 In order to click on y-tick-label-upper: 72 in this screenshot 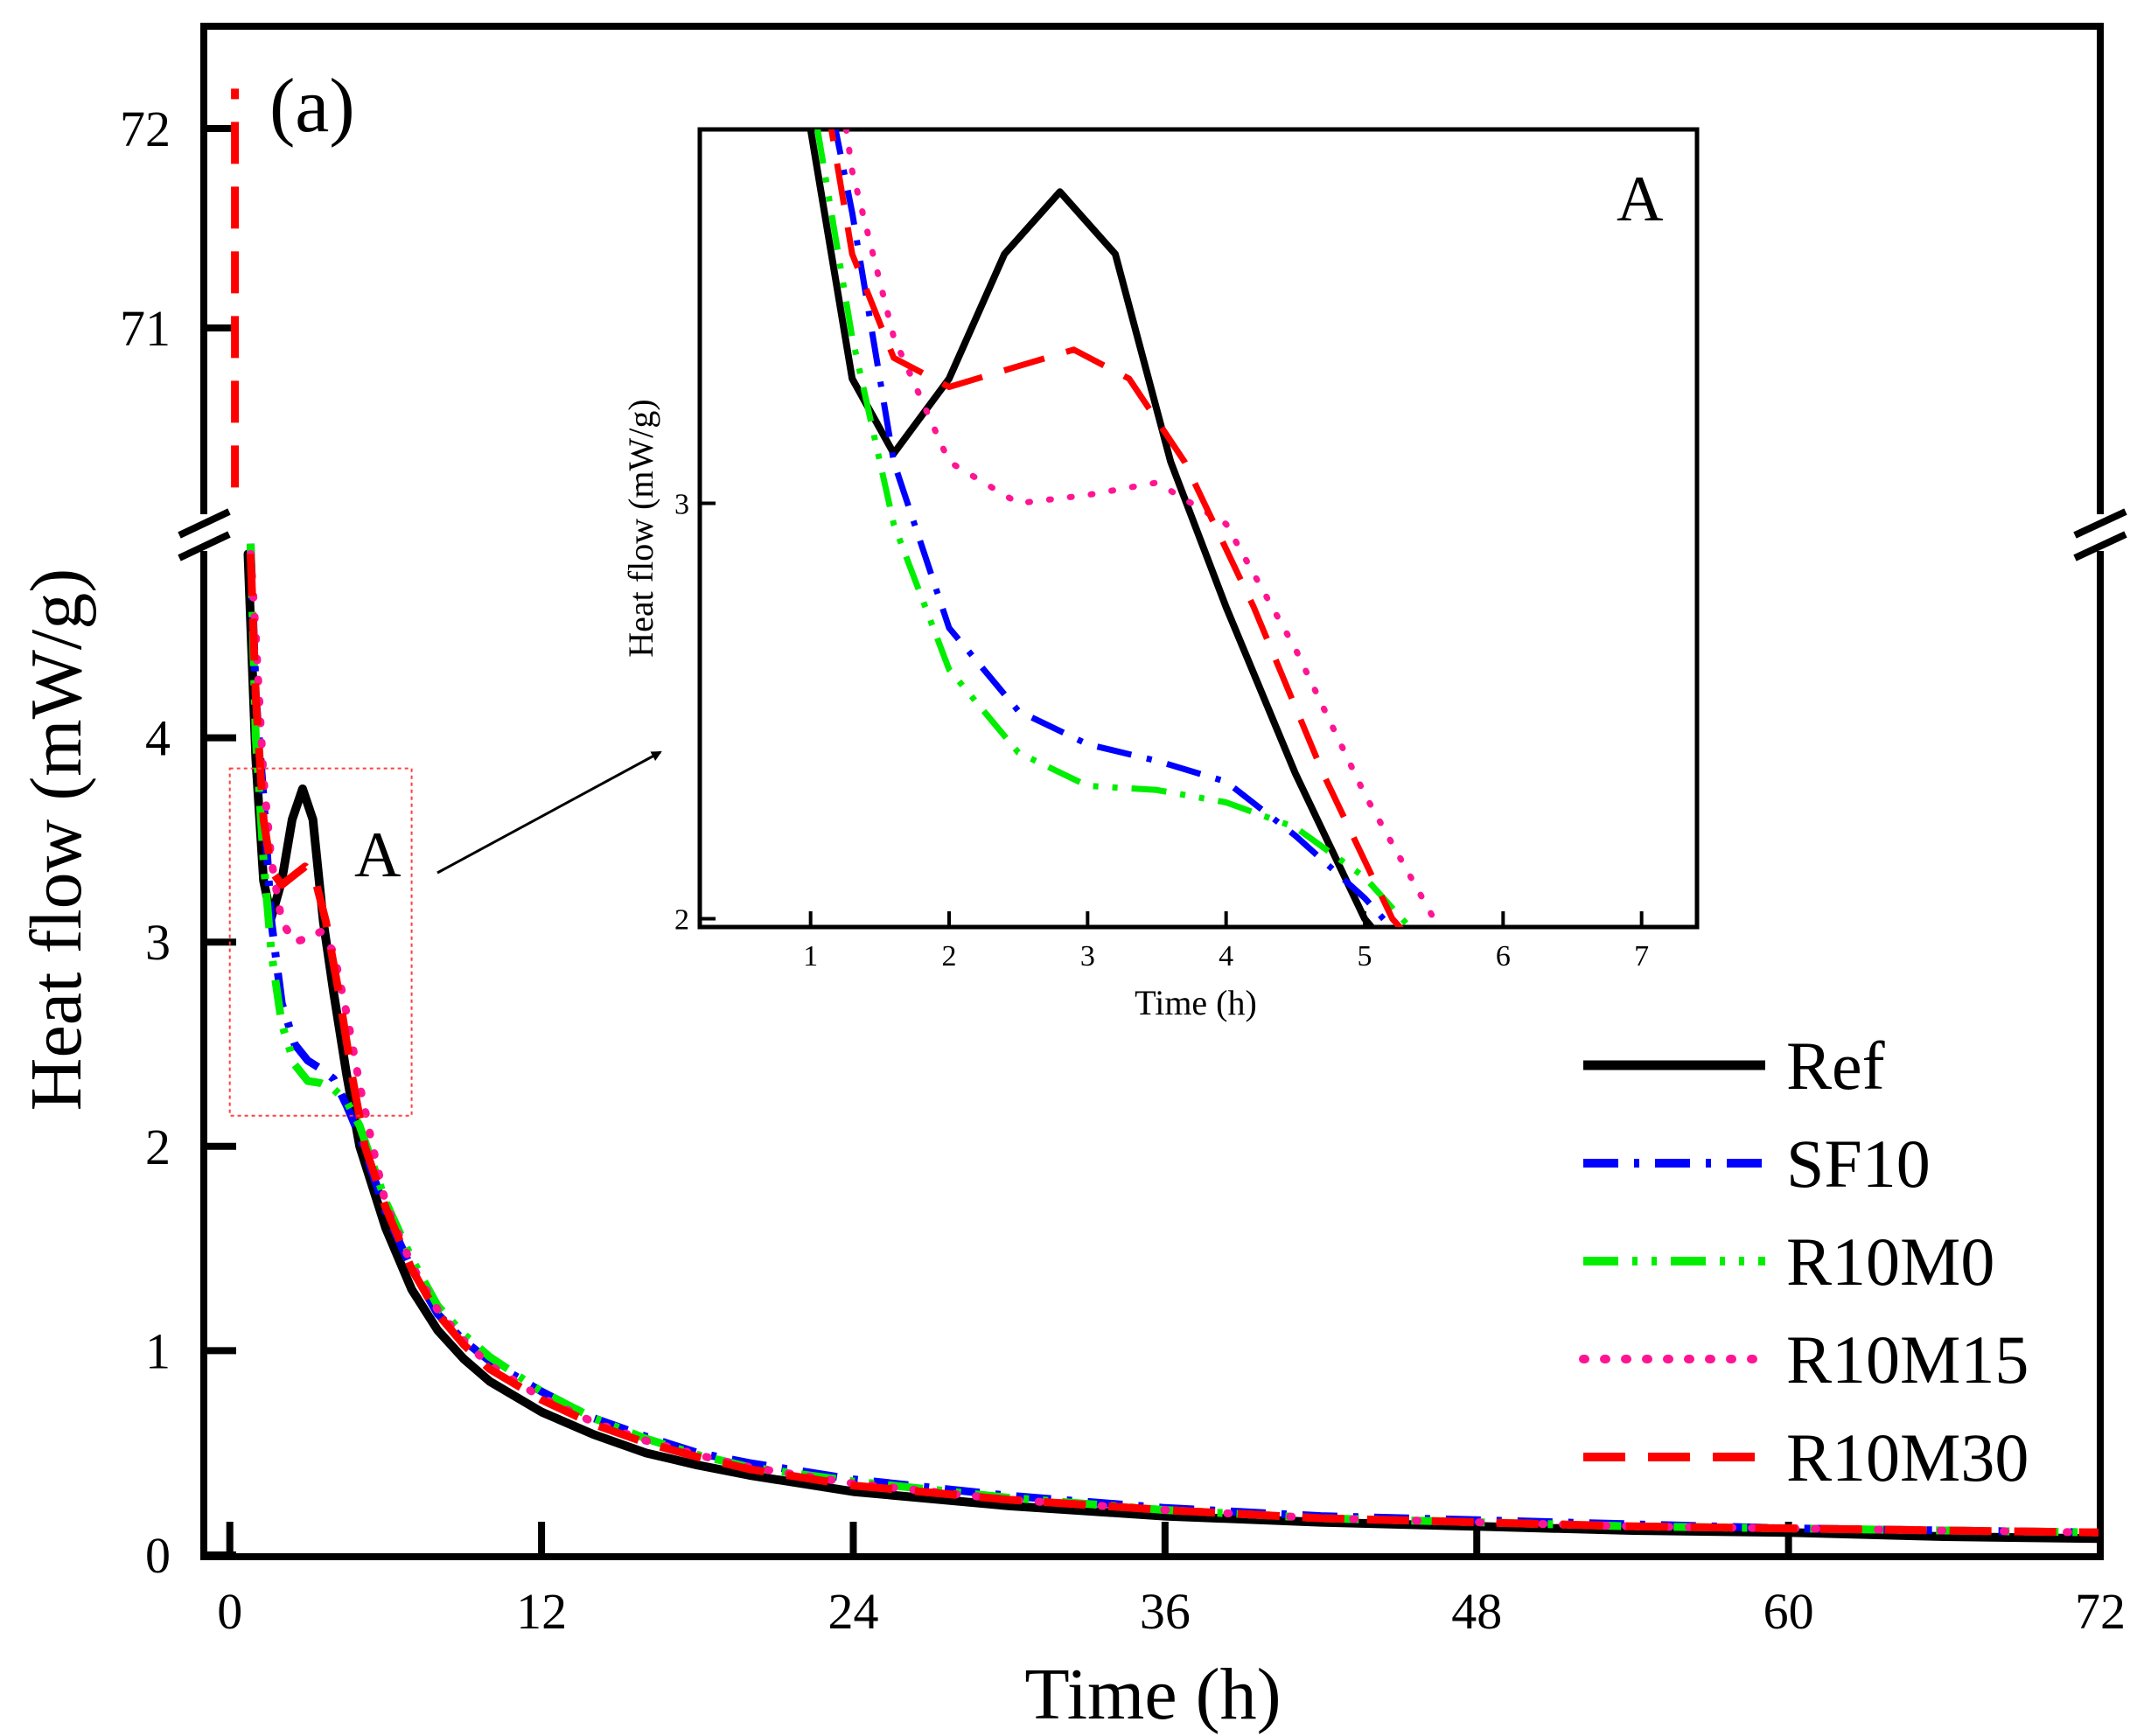, I will do `click(145, 129)`.